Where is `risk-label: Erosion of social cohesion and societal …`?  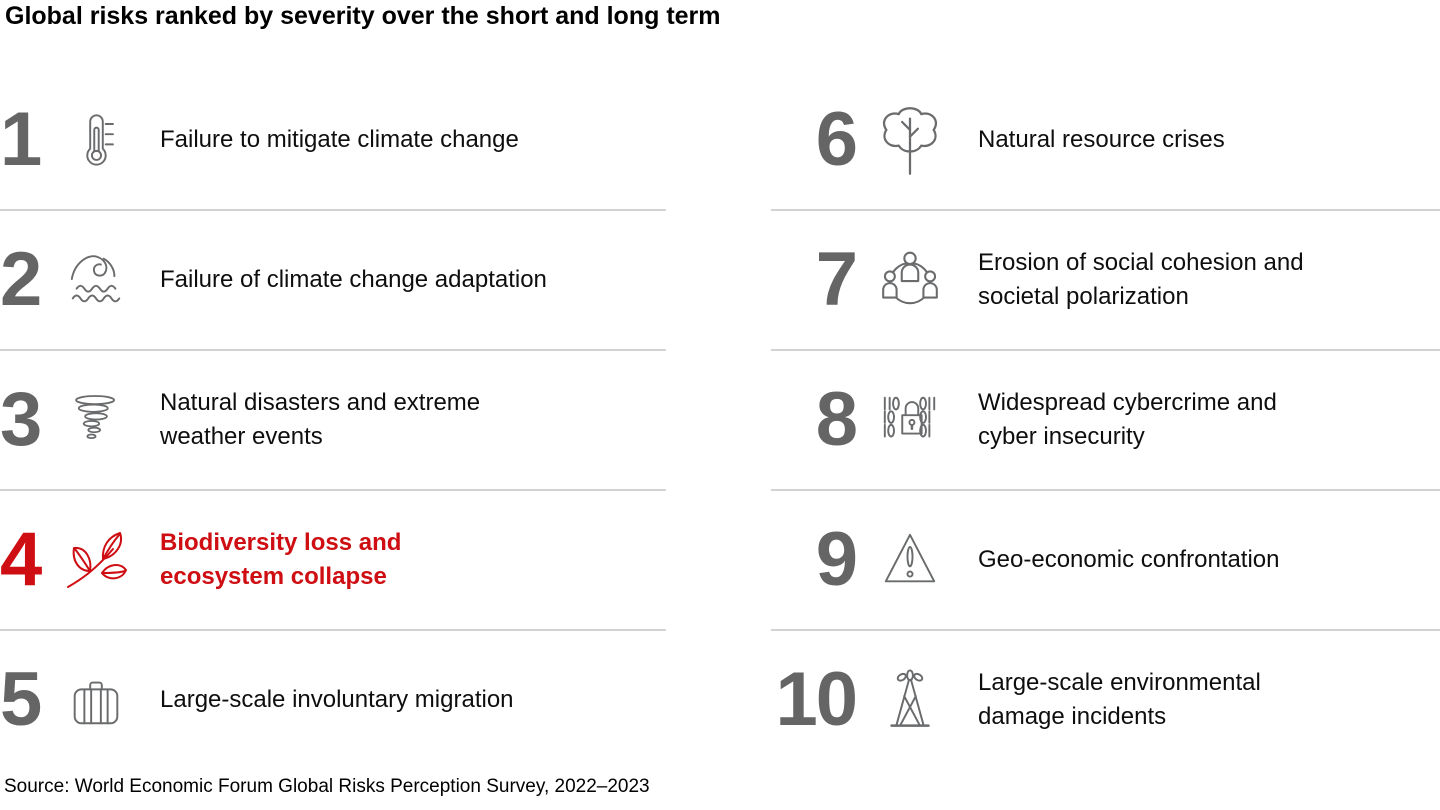 risk-label: Erosion of social cohesion and societal … is located at coordinates (1141, 279).